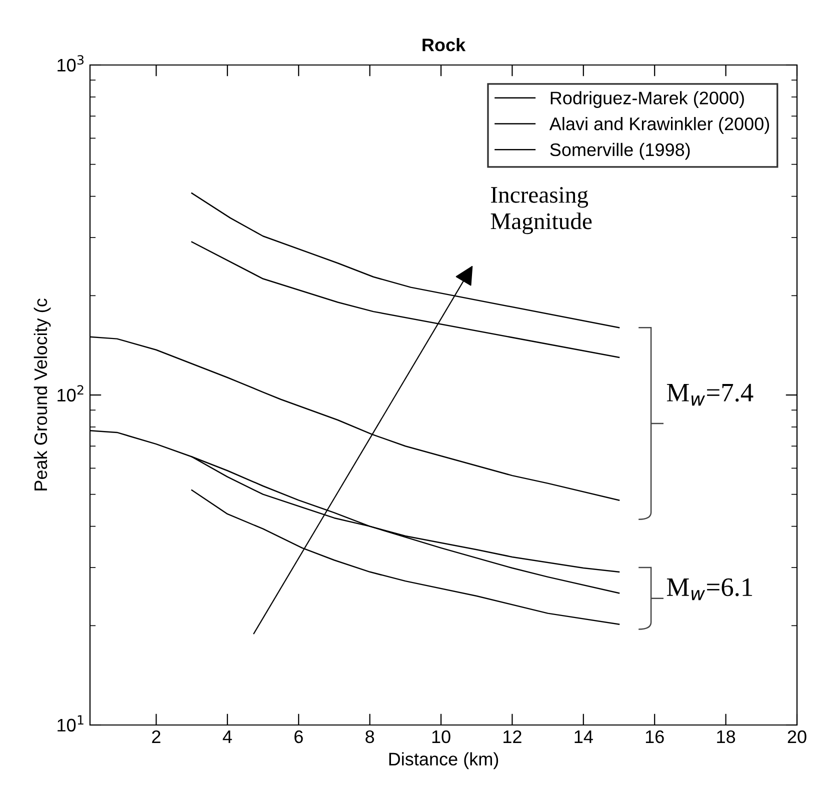  What do you see at coordinates (71, 393) in the screenshot?
I see `y-tick-label: 10$^{2}$` at bounding box center [71, 393].